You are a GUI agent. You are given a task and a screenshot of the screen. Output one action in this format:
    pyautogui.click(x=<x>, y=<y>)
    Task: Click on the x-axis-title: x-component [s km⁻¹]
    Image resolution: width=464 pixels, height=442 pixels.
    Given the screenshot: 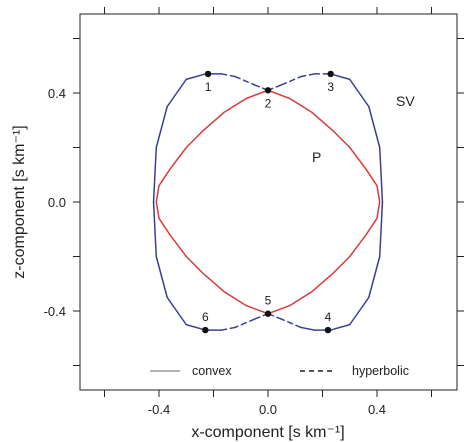 What is the action you would take?
    pyautogui.click(x=267, y=432)
    